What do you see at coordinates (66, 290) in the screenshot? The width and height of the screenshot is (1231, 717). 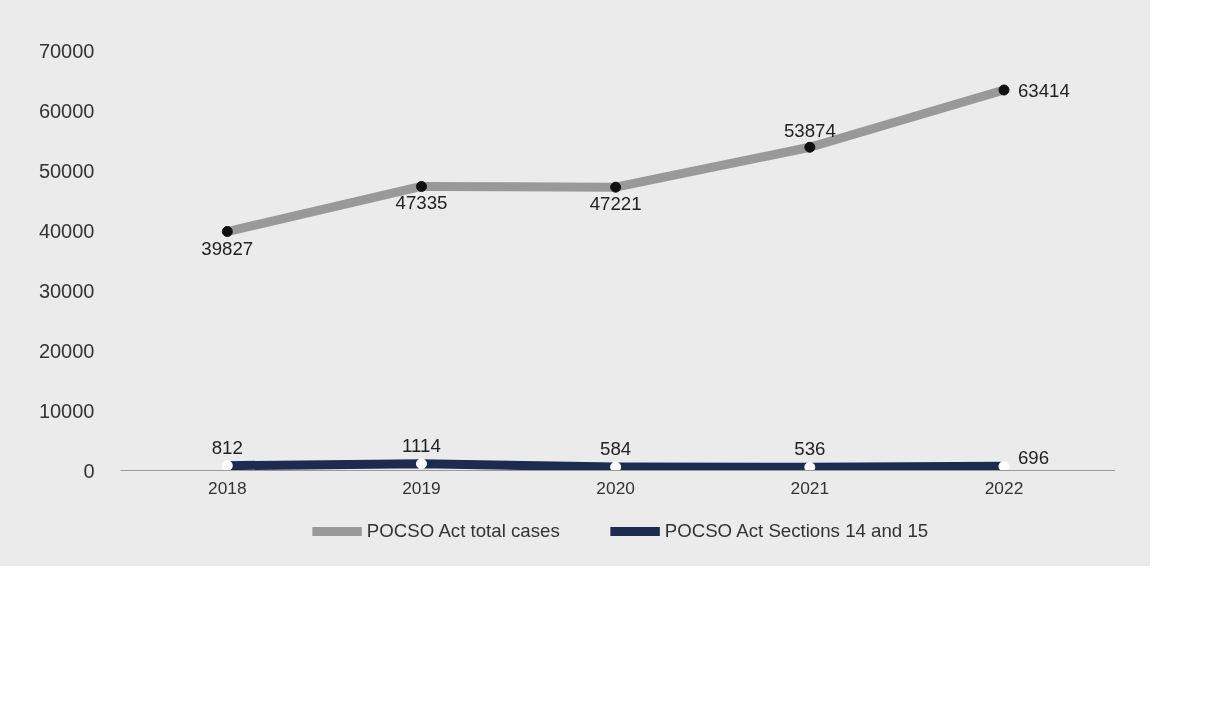 I see `y-tick-label: 30000` at bounding box center [66, 290].